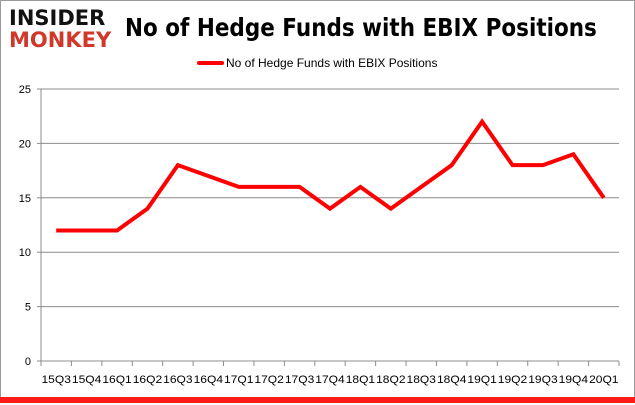 This screenshot has height=405, width=635. What do you see at coordinates (177, 380) in the screenshot?
I see `x-tick-label: 16Q3` at bounding box center [177, 380].